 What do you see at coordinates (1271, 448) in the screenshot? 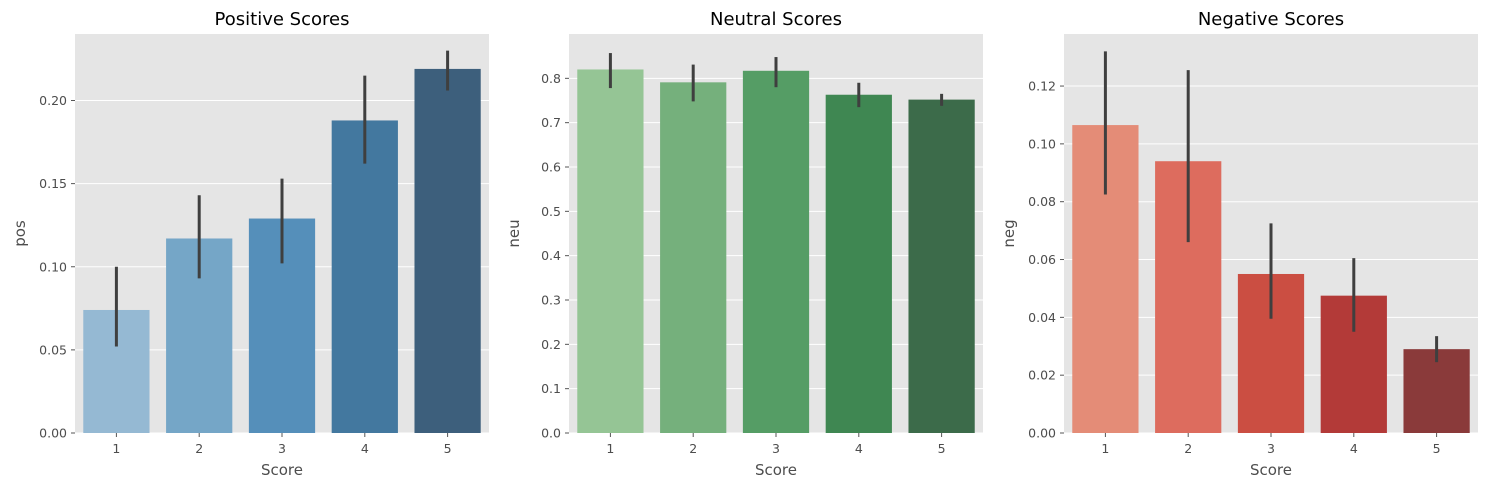
I see `negative-xtick-label: 3` at bounding box center [1271, 448].